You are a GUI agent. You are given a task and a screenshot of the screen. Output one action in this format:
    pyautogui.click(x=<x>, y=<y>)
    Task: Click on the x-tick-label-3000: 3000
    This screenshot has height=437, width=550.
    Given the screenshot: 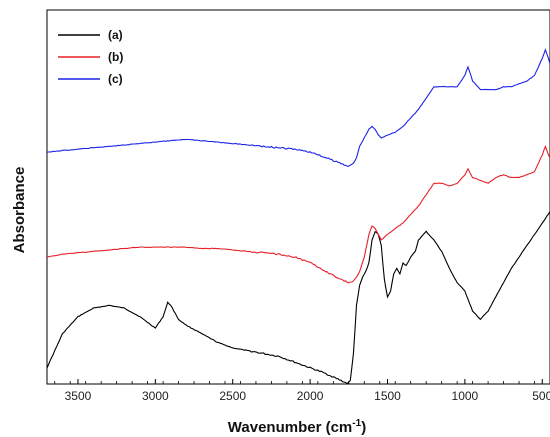 What is the action you would take?
    pyautogui.click(x=155, y=396)
    